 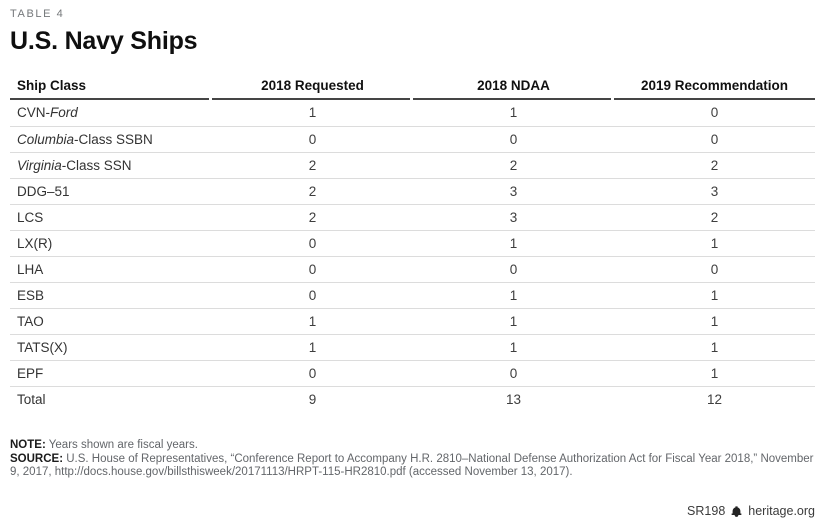 What do you see at coordinates (736, 511) in the screenshot?
I see `heritage-bell-icon` at bounding box center [736, 511].